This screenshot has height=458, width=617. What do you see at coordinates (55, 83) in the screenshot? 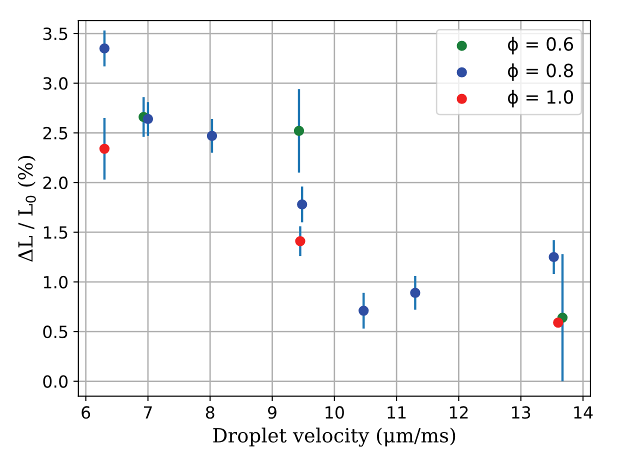
I see `y-tick-label: 3.0` at bounding box center [55, 83].